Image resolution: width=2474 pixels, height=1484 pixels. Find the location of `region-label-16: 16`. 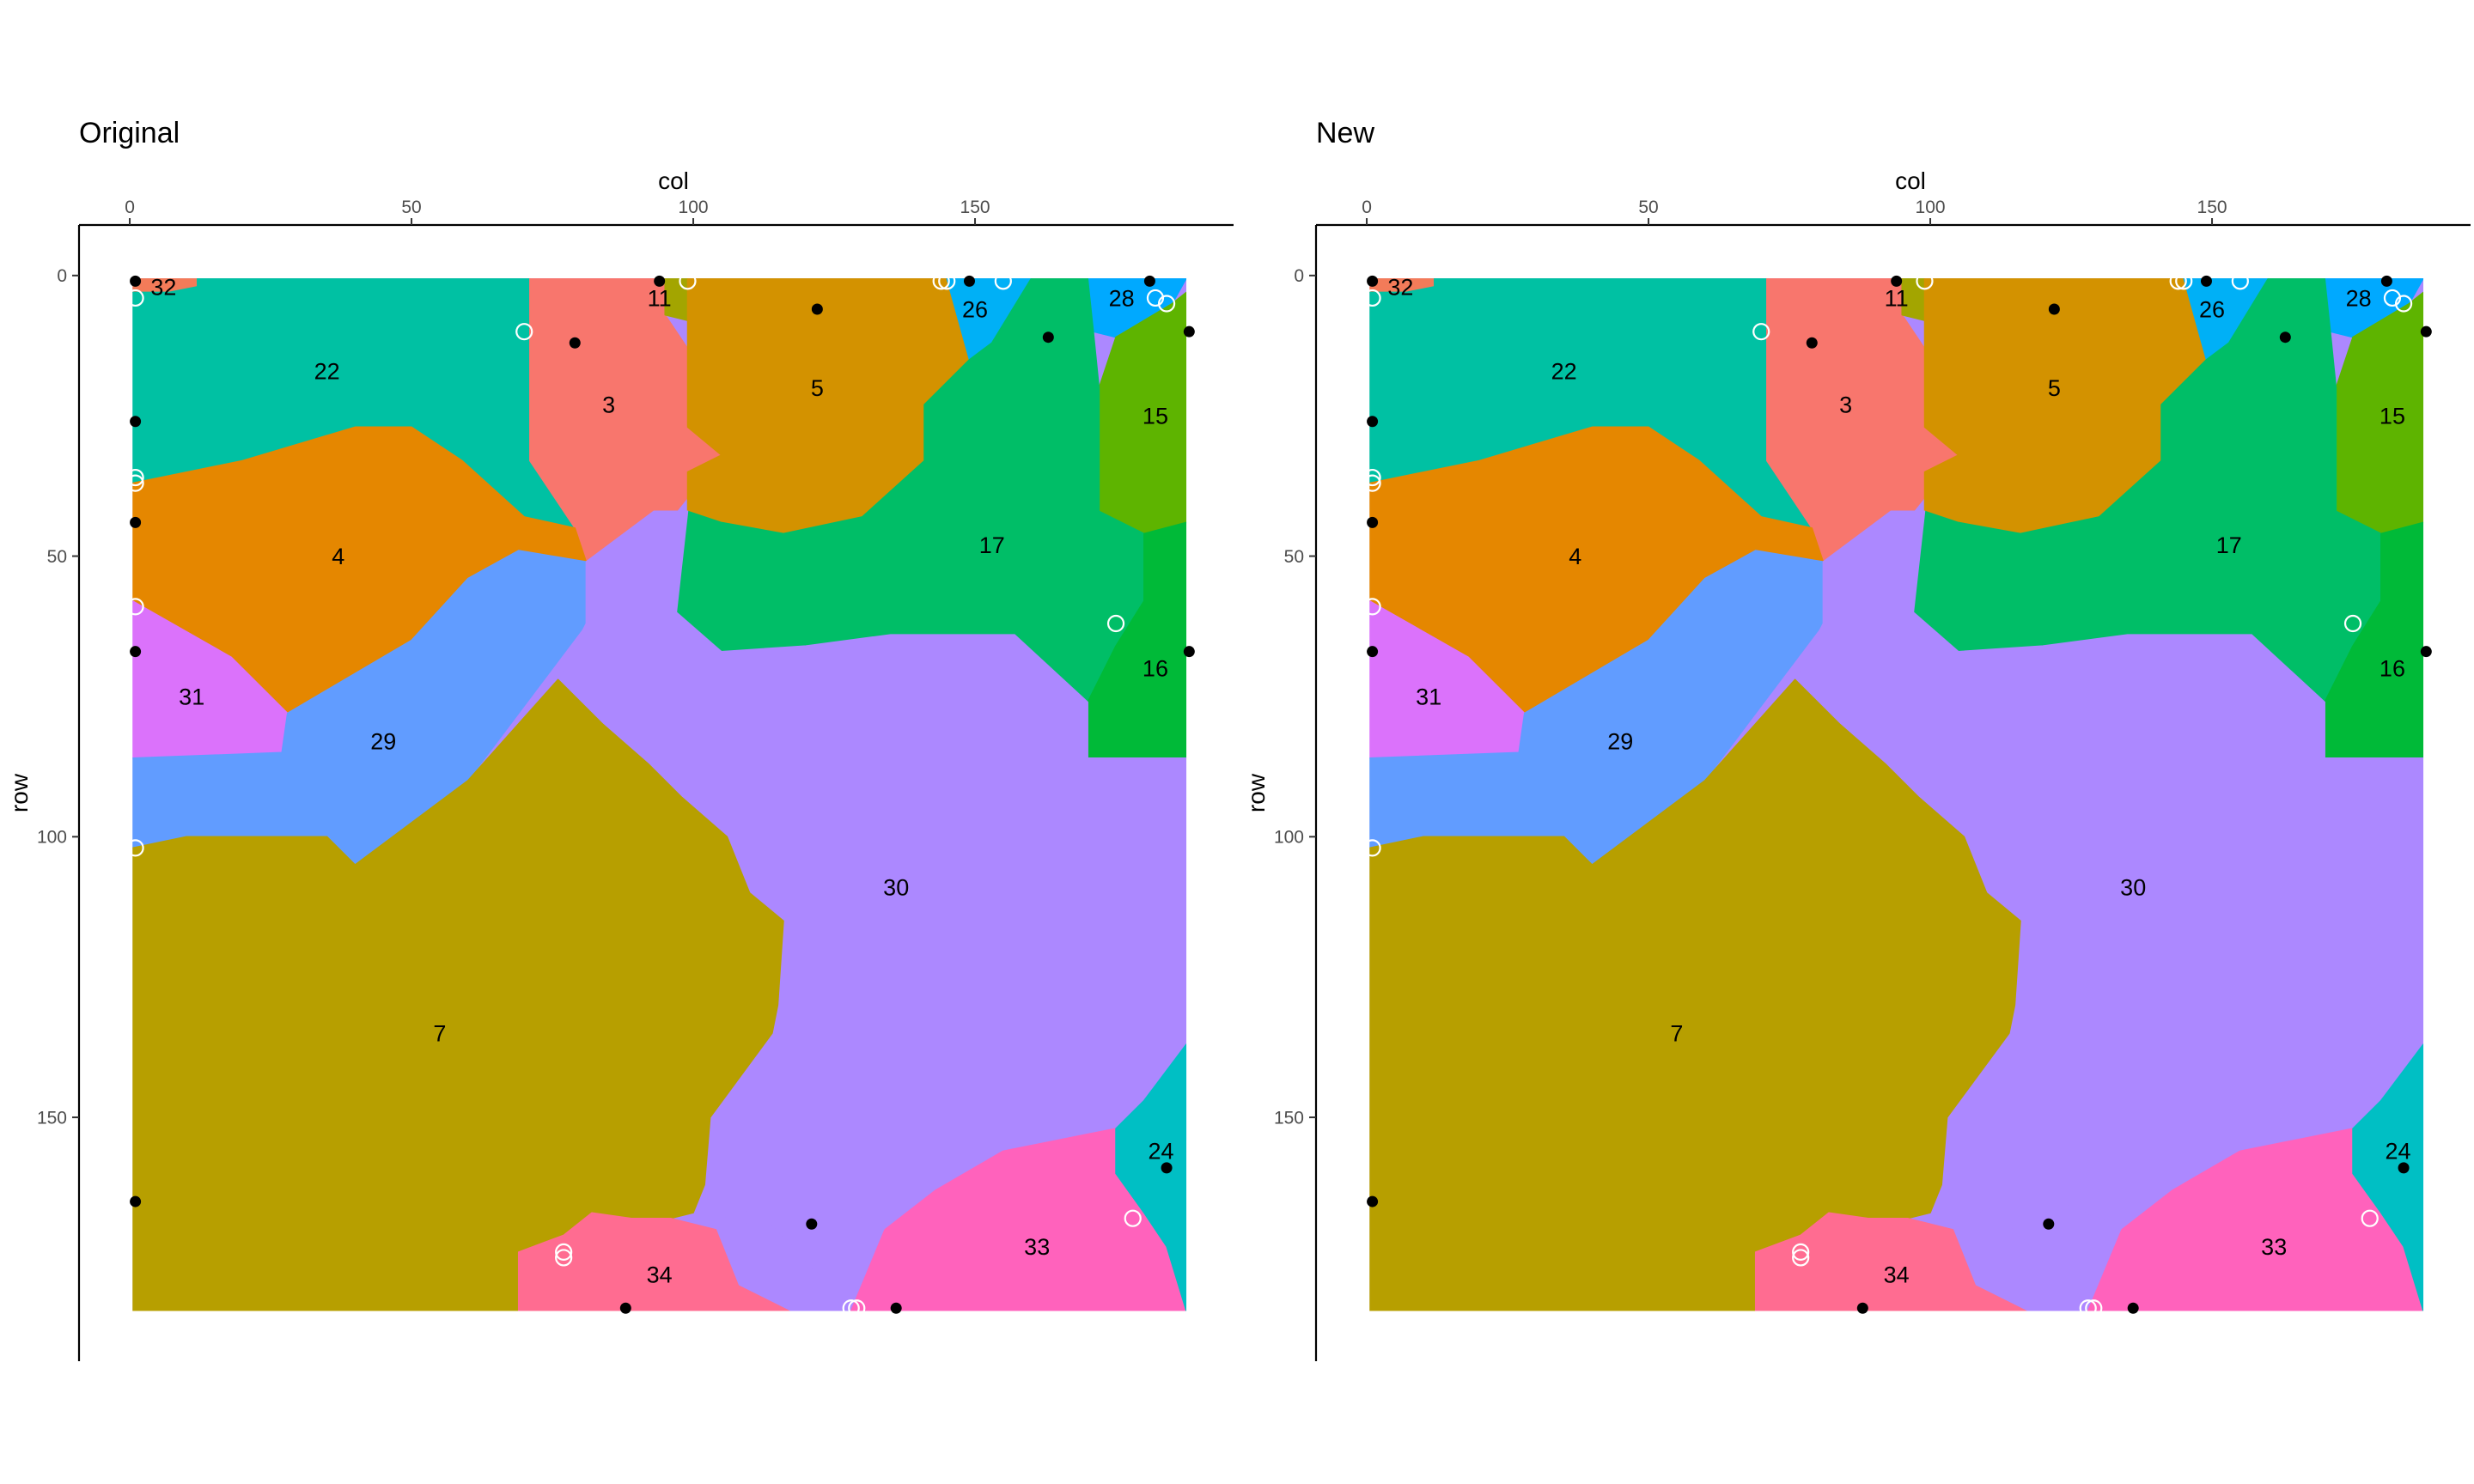

region-label-16: 16 is located at coordinates (1155, 669).